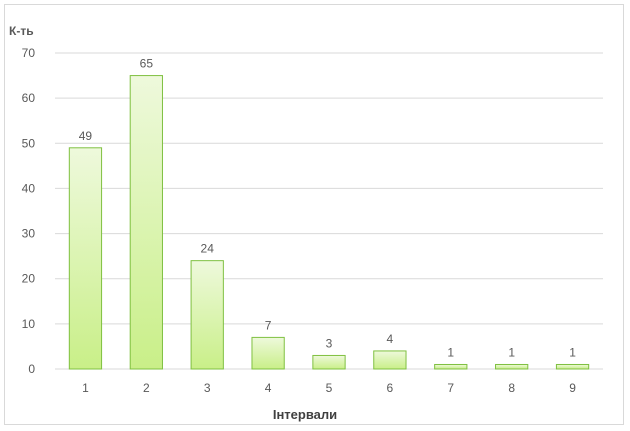 This screenshot has width=630, height=431. Describe the element at coordinates (29, 211) in the screenshot. I see `y-tick-labels: 0 10 20 30 40 50 60 70` at that location.